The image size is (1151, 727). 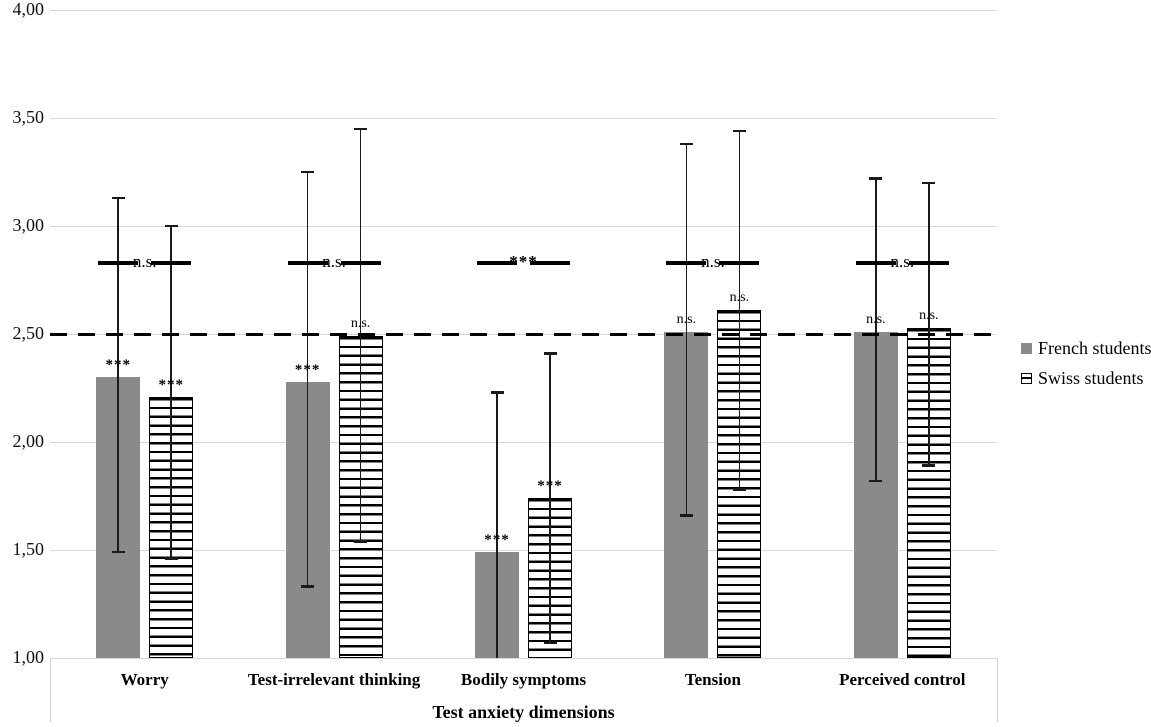 What do you see at coordinates (28, 333) in the screenshot?
I see `y-axis-tick-label: 2,50` at bounding box center [28, 333].